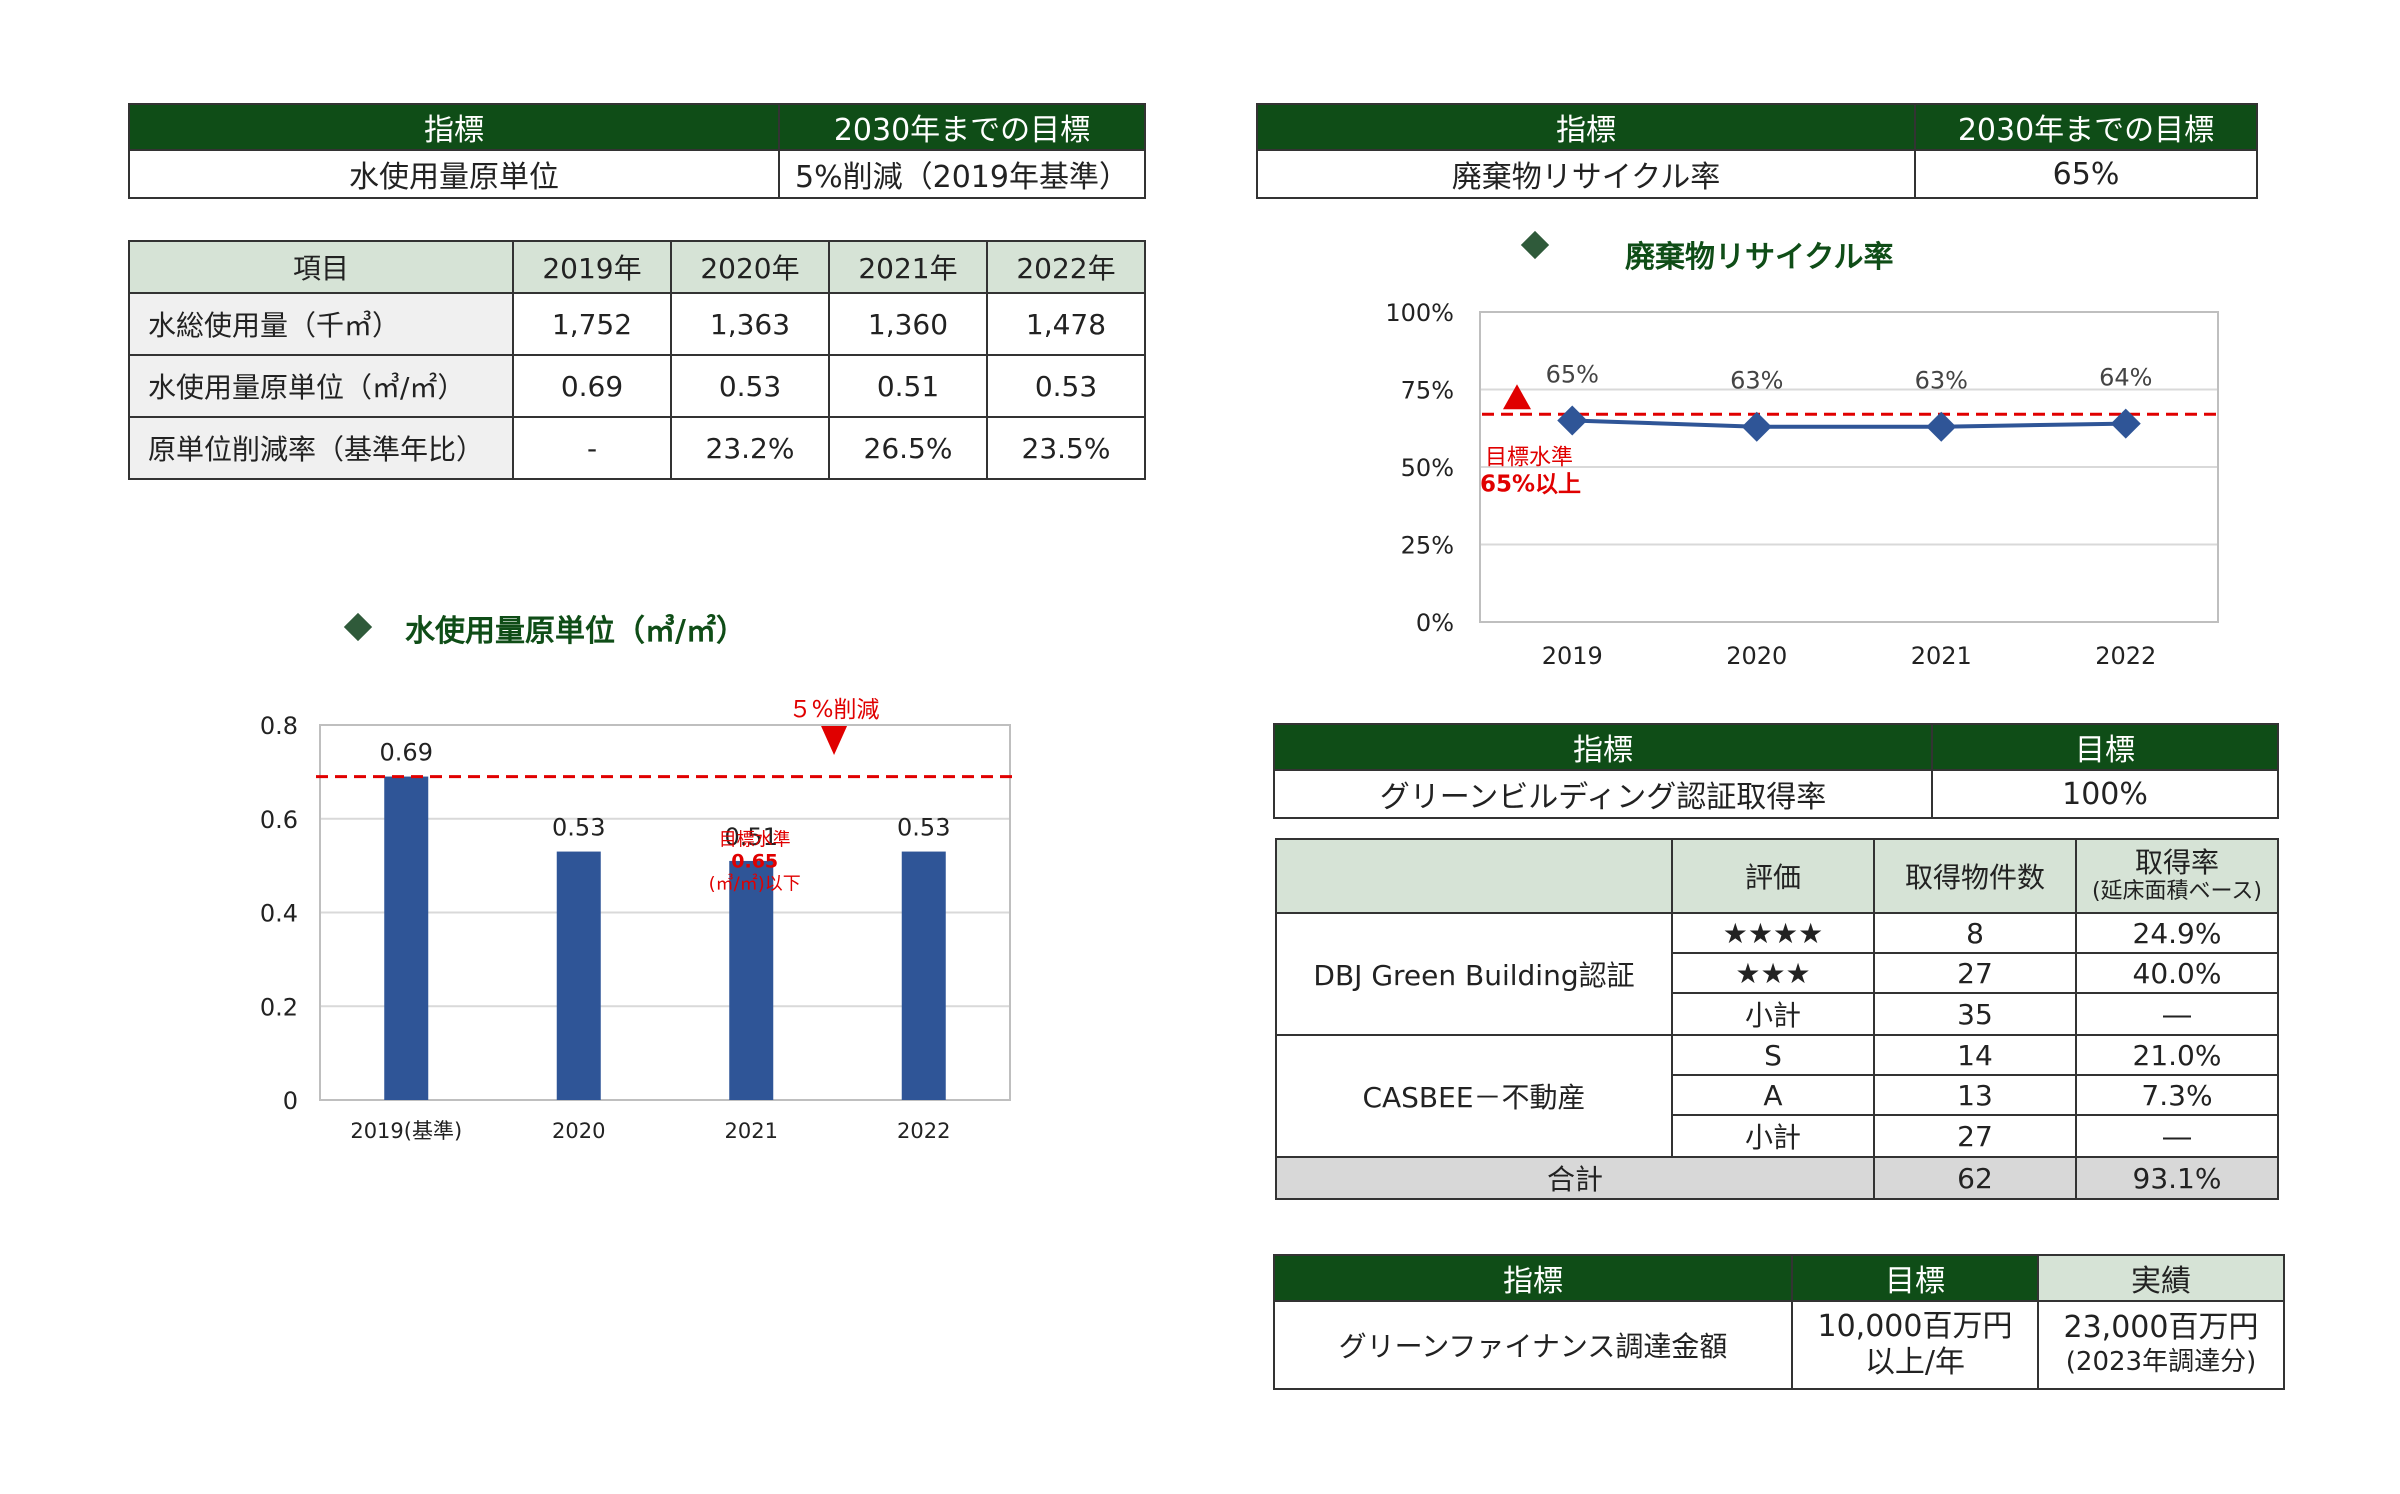 The width and height of the screenshot is (2400, 1494). What do you see at coordinates (1773, 1095) in the screenshot?
I see `cell: A` at bounding box center [1773, 1095].